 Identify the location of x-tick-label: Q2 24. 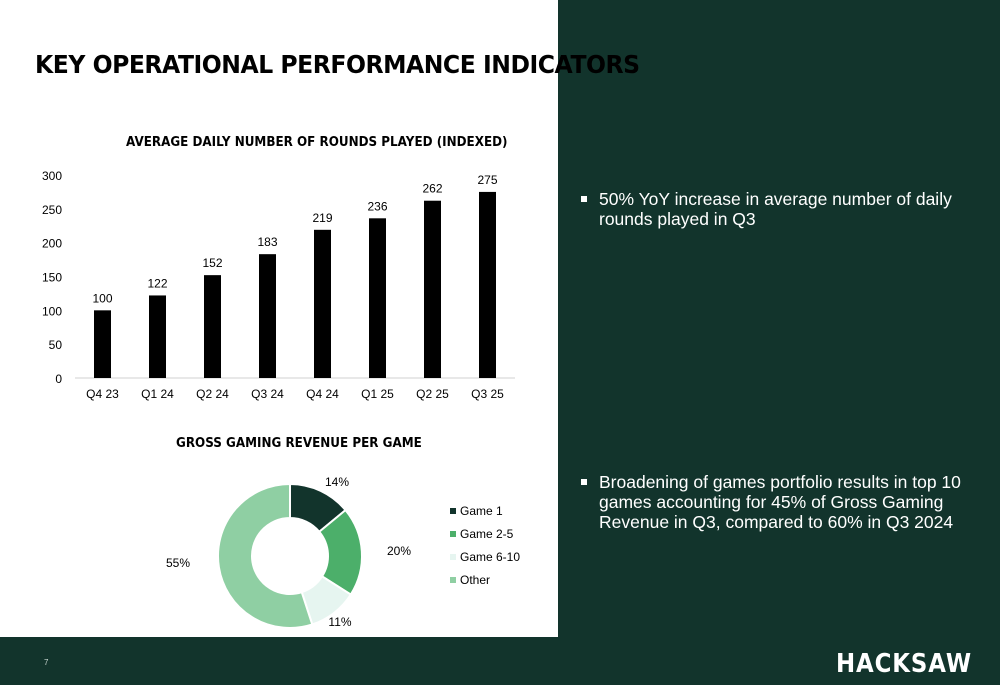
(212, 394).